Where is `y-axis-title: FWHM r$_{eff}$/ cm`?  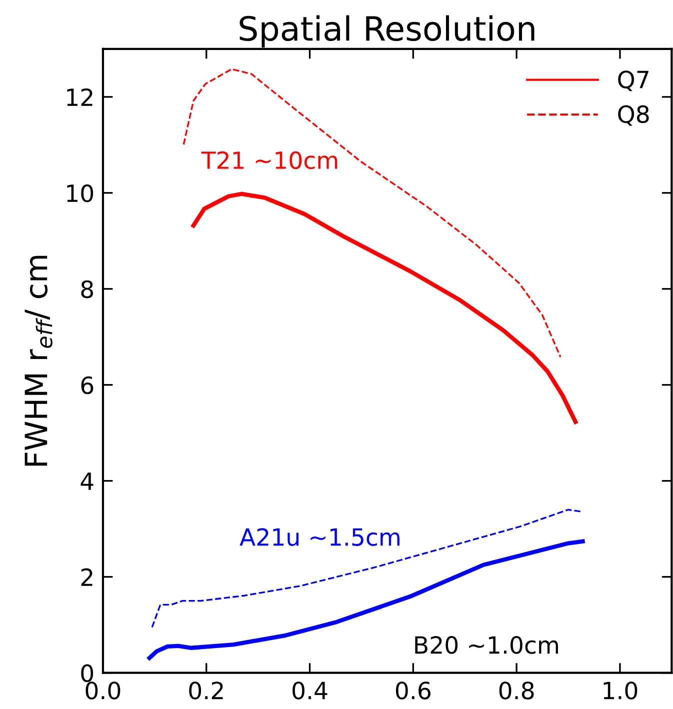 y-axis-title: FWHM r$_{eff}$/ cm is located at coordinates (38, 361).